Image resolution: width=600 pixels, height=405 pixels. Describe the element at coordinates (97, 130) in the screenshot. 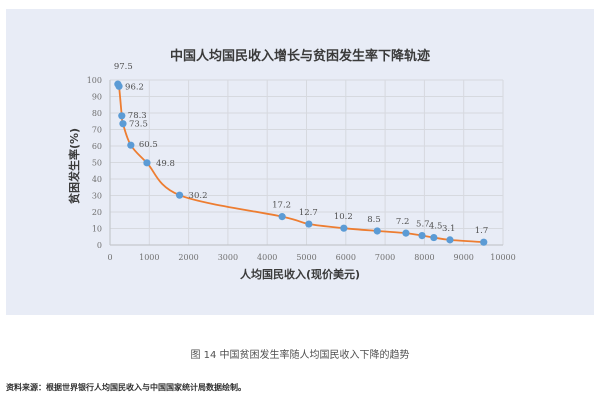

I see `y-tick-label: 70` at that location.